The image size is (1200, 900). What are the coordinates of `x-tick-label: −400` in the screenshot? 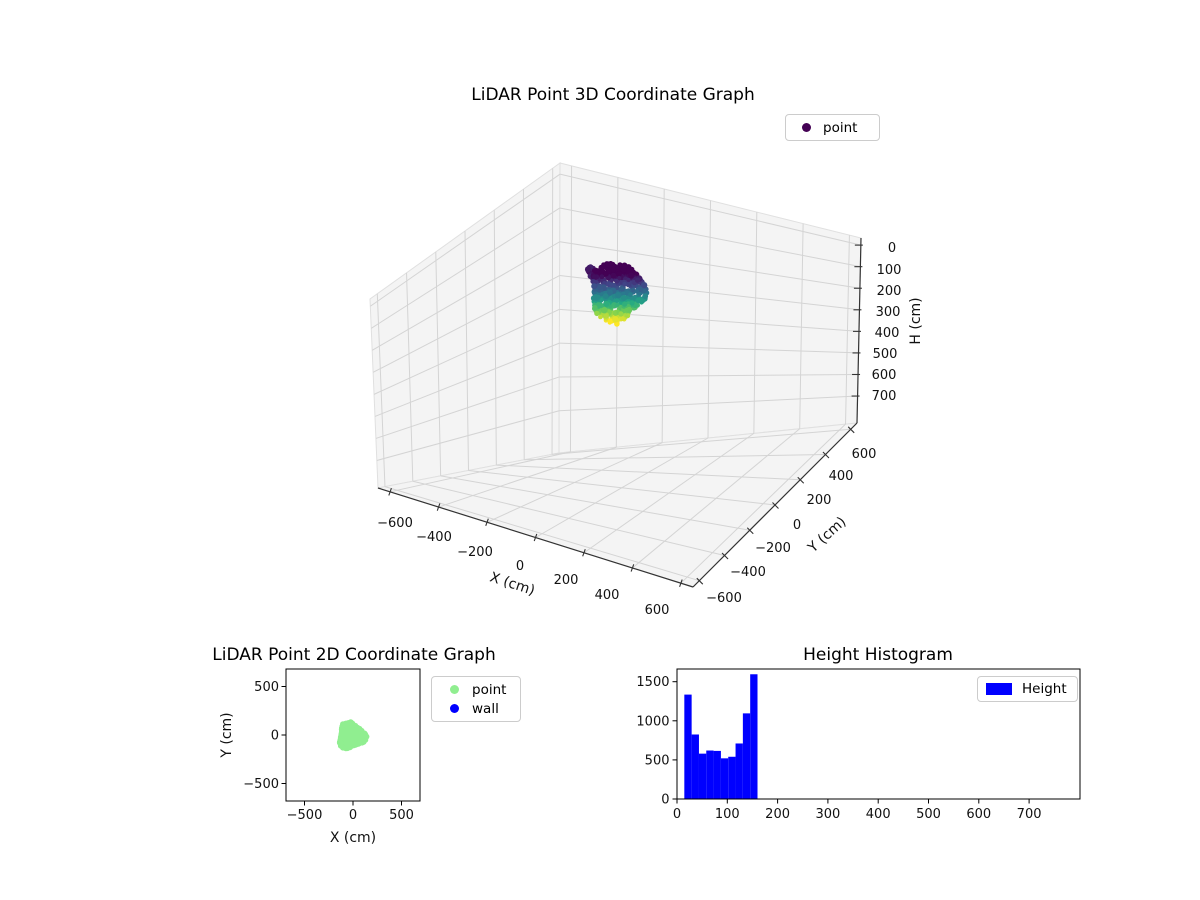 It's located at (434, 537).